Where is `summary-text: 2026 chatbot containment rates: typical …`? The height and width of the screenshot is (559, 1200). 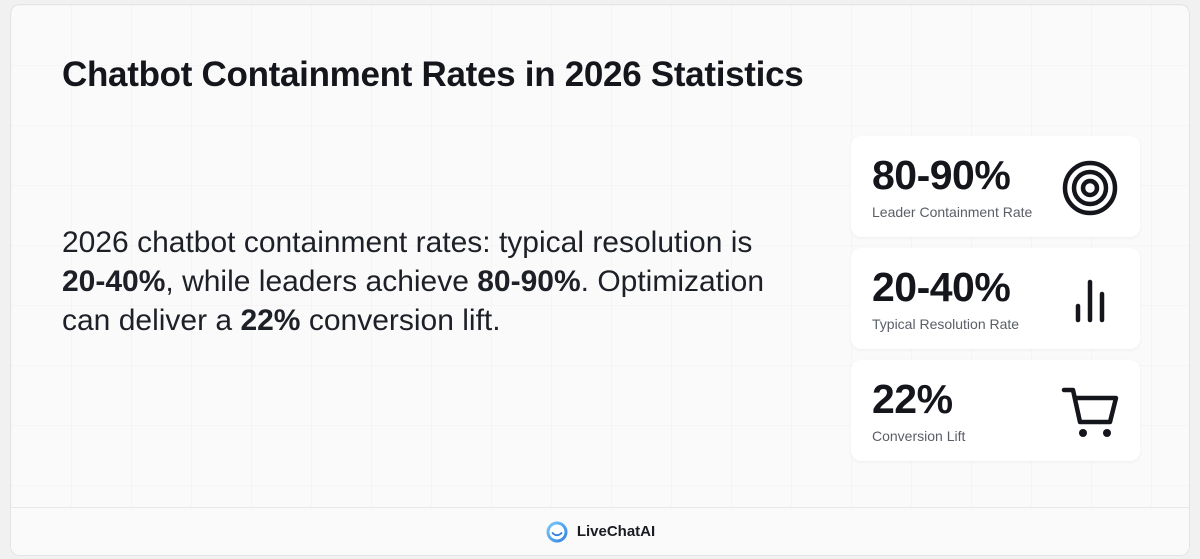
summary-text: 2026 chatbot containment rates: typical … is located at coordinates (427, 281).